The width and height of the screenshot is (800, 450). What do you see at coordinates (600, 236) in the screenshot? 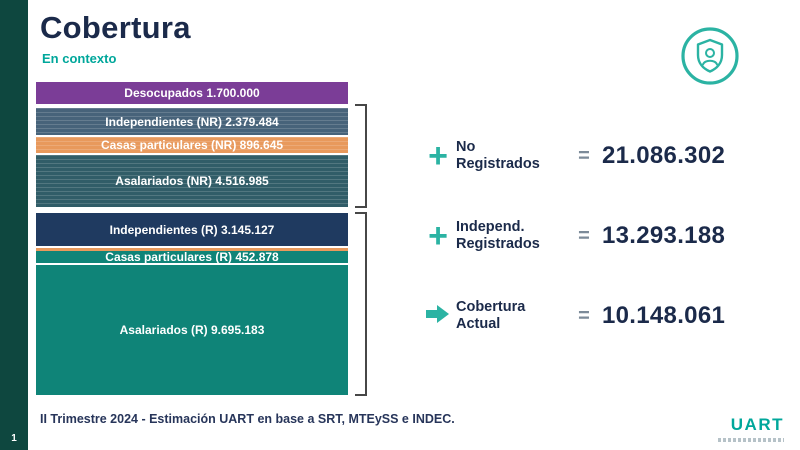
I see `summary-row-independ-registrados: + Independ. Registrados = 13.293.188` at bounding box center [600, 236].